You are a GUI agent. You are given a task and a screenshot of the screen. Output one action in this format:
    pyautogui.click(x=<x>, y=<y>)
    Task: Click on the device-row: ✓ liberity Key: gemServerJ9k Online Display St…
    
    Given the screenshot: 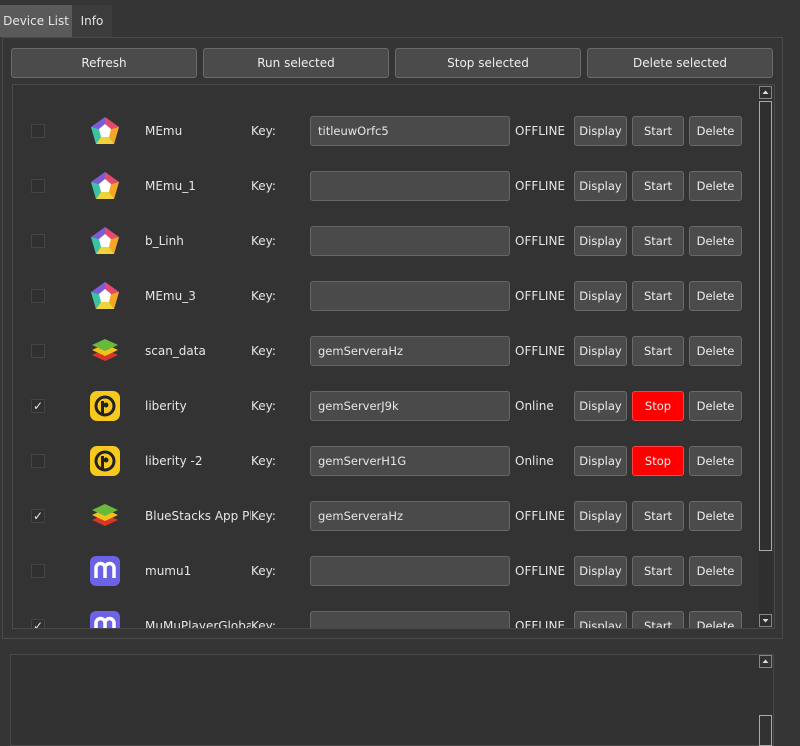 What is the action you would take?
    pyautogui.click(x=385, y=405)
    